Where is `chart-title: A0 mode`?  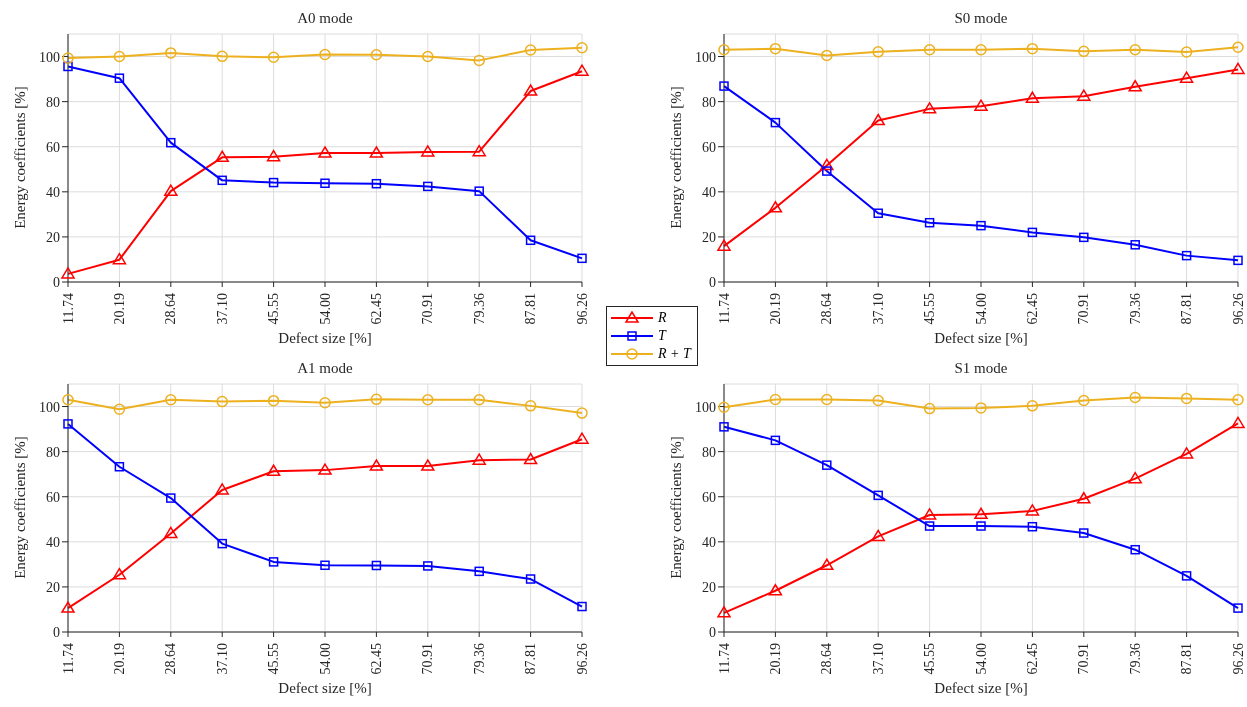 chart-title: A0 mode is located at coordinates (325, 18).